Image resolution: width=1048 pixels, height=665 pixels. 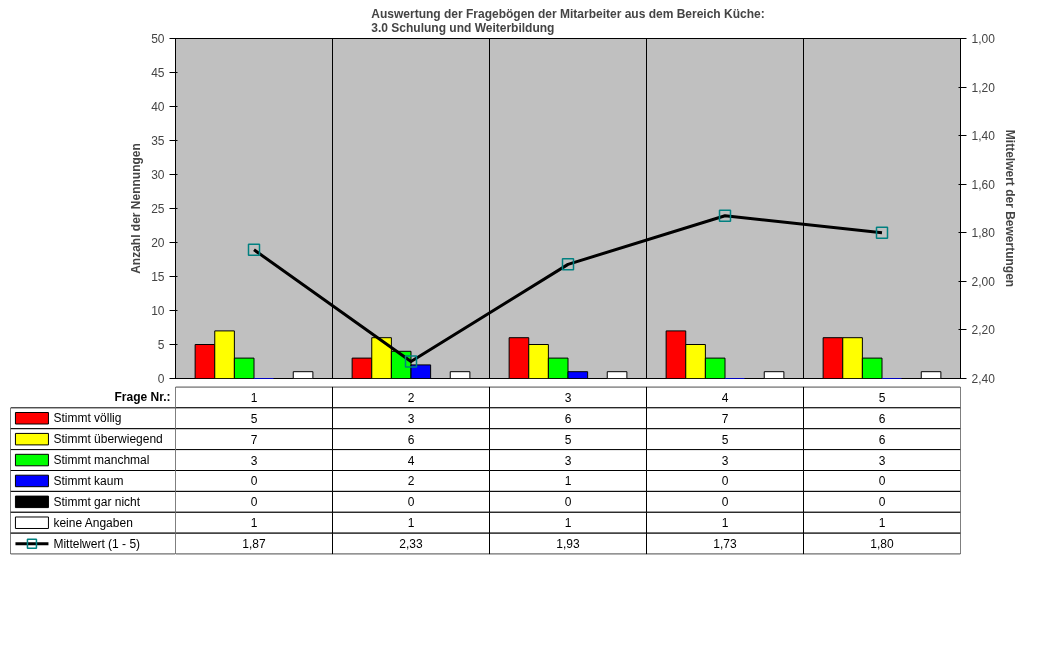 I want to click on x-tick-label: 4, so click(x=725, y=397).